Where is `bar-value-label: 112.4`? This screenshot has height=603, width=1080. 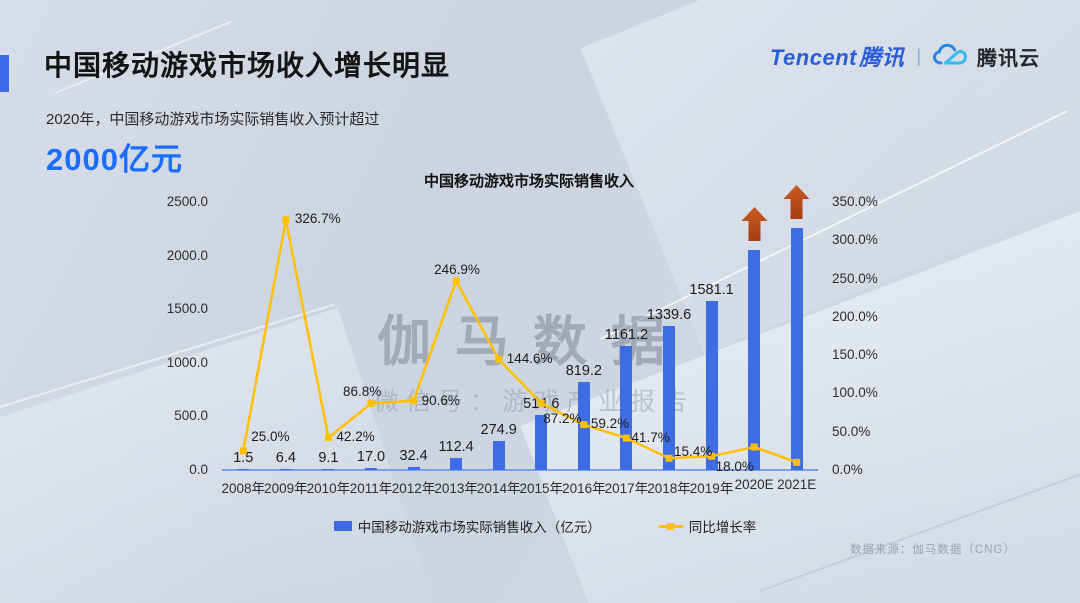
bar-value-label: 112.4 is located at coordinates (456, 446).